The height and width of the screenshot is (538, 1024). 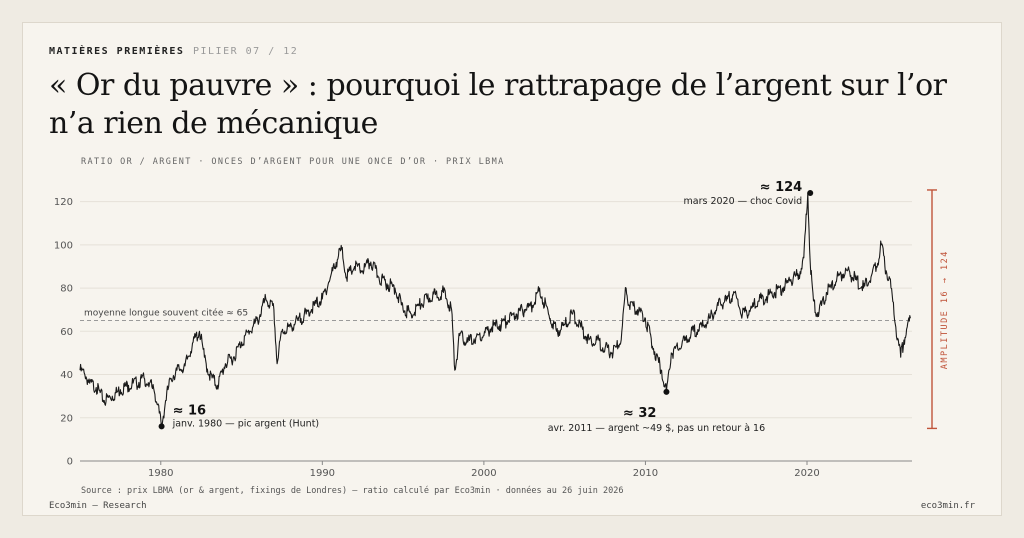 I want to click on annotation-label: mars 2020 — choc Covid, so click(x=743, y=201).